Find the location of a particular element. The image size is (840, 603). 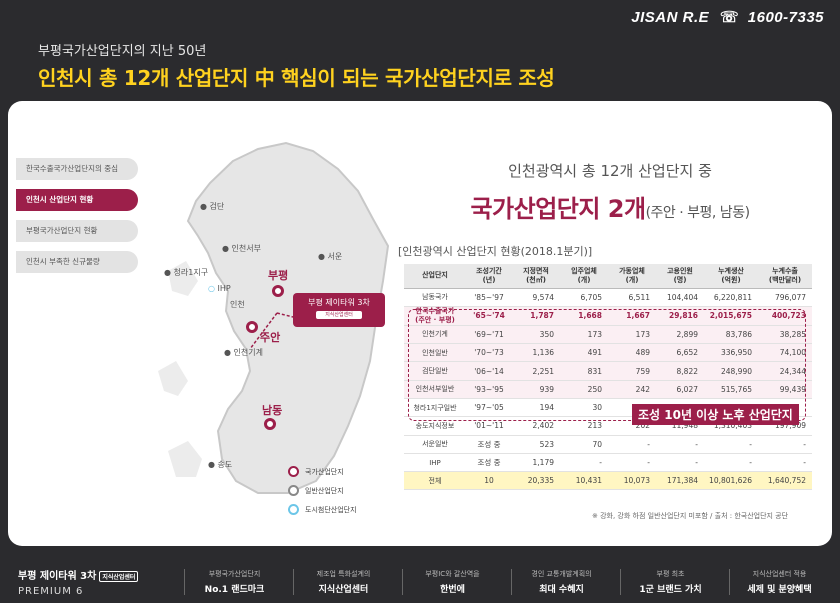

place-incheon-seobu: ● 인천서부 is located at coordinates (241, 248).